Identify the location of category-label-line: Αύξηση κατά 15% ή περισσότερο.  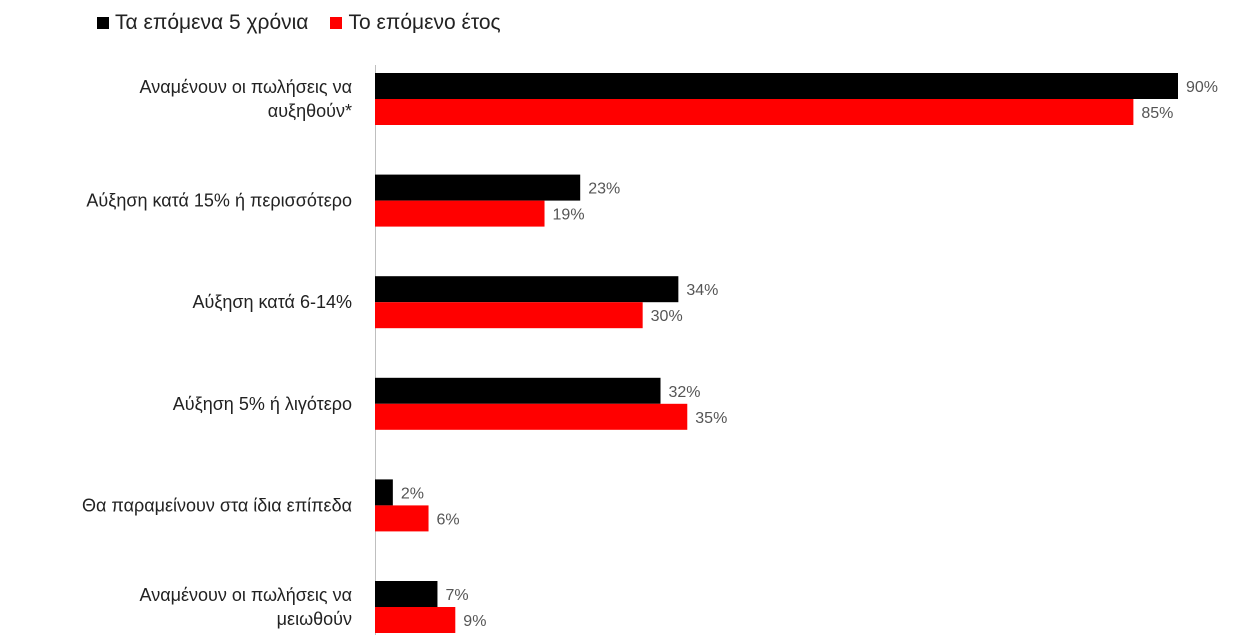
(219, 201).